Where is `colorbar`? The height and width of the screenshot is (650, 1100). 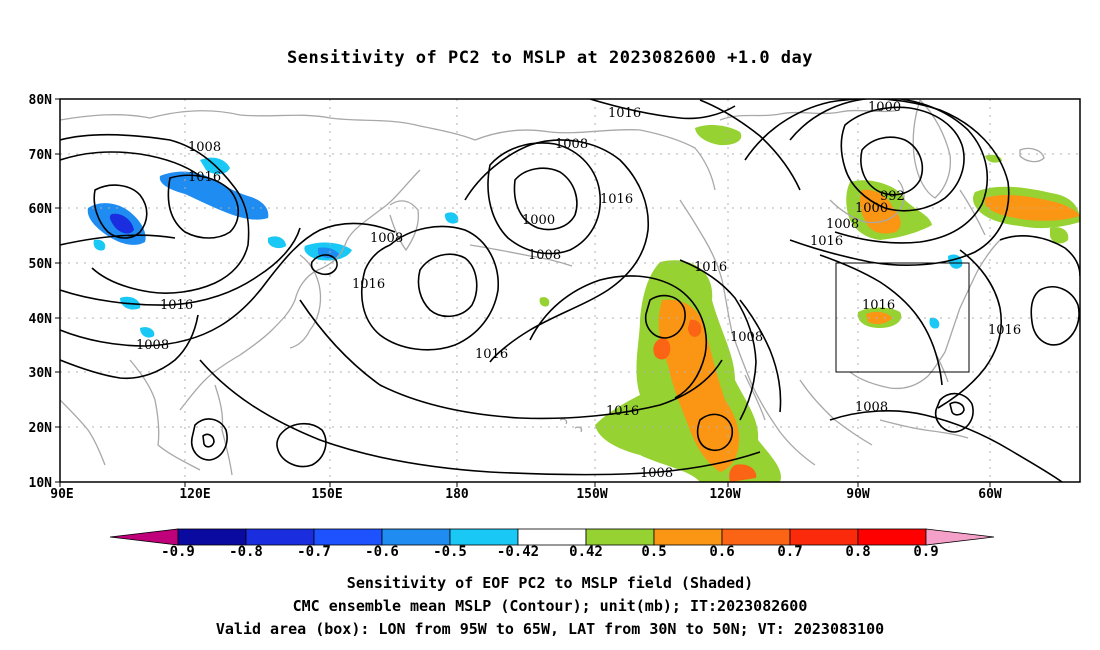
colorbar is located at coordinates (552, 537).